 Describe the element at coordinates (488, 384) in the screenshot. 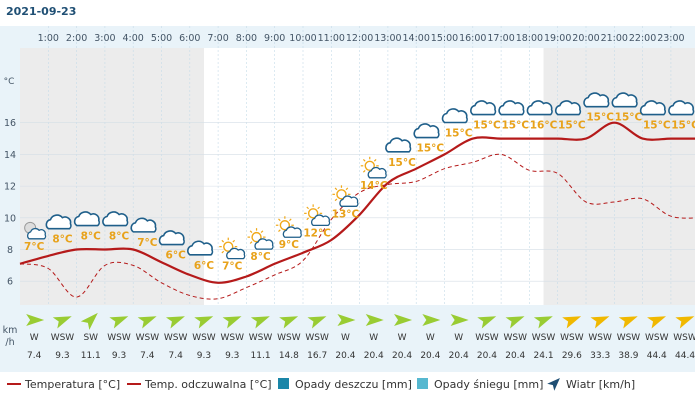

I see `legend-snow: Opady śniegu [mm]` at that location.